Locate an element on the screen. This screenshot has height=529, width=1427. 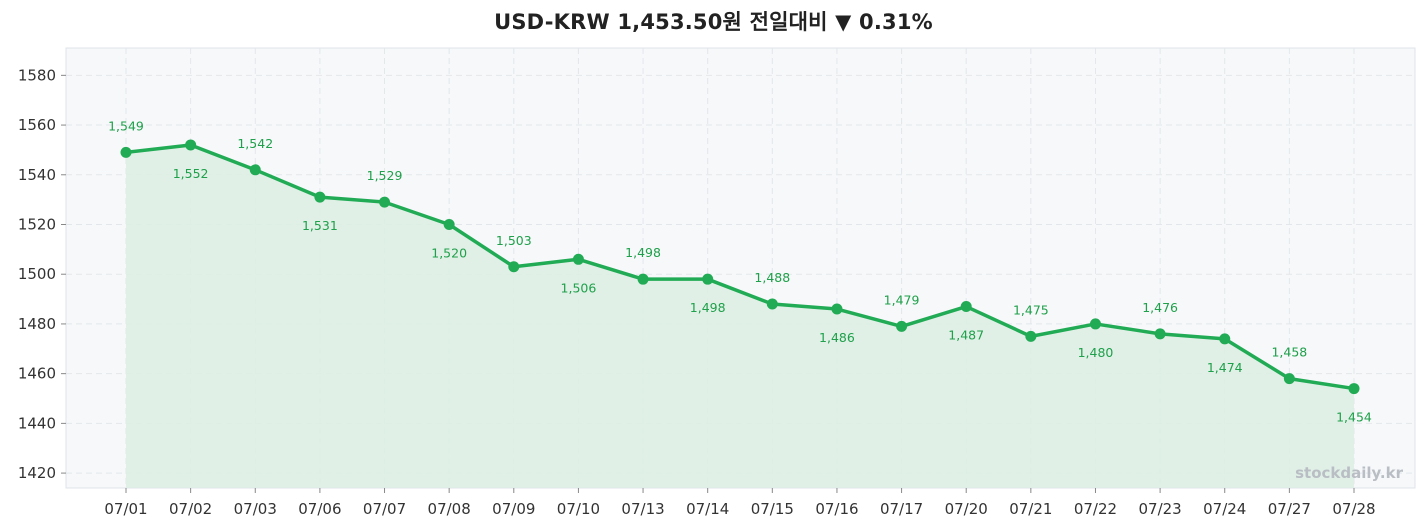
data-label: 1,529 is located at coordinates (385, 175).